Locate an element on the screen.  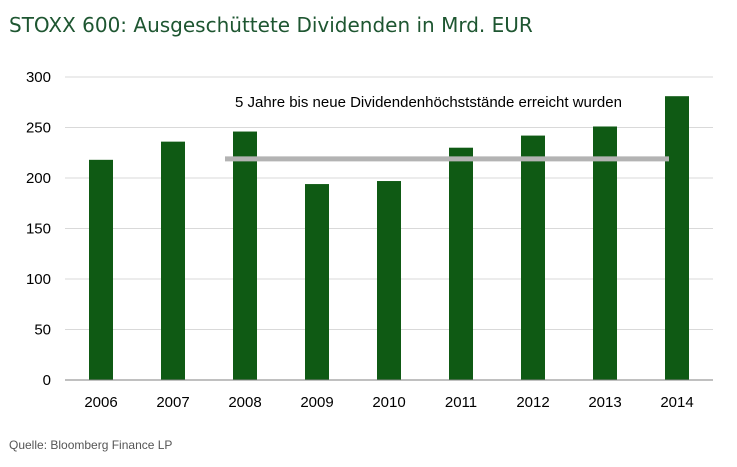
x-tick-label: 2010 is located at coordinates (388, 402).